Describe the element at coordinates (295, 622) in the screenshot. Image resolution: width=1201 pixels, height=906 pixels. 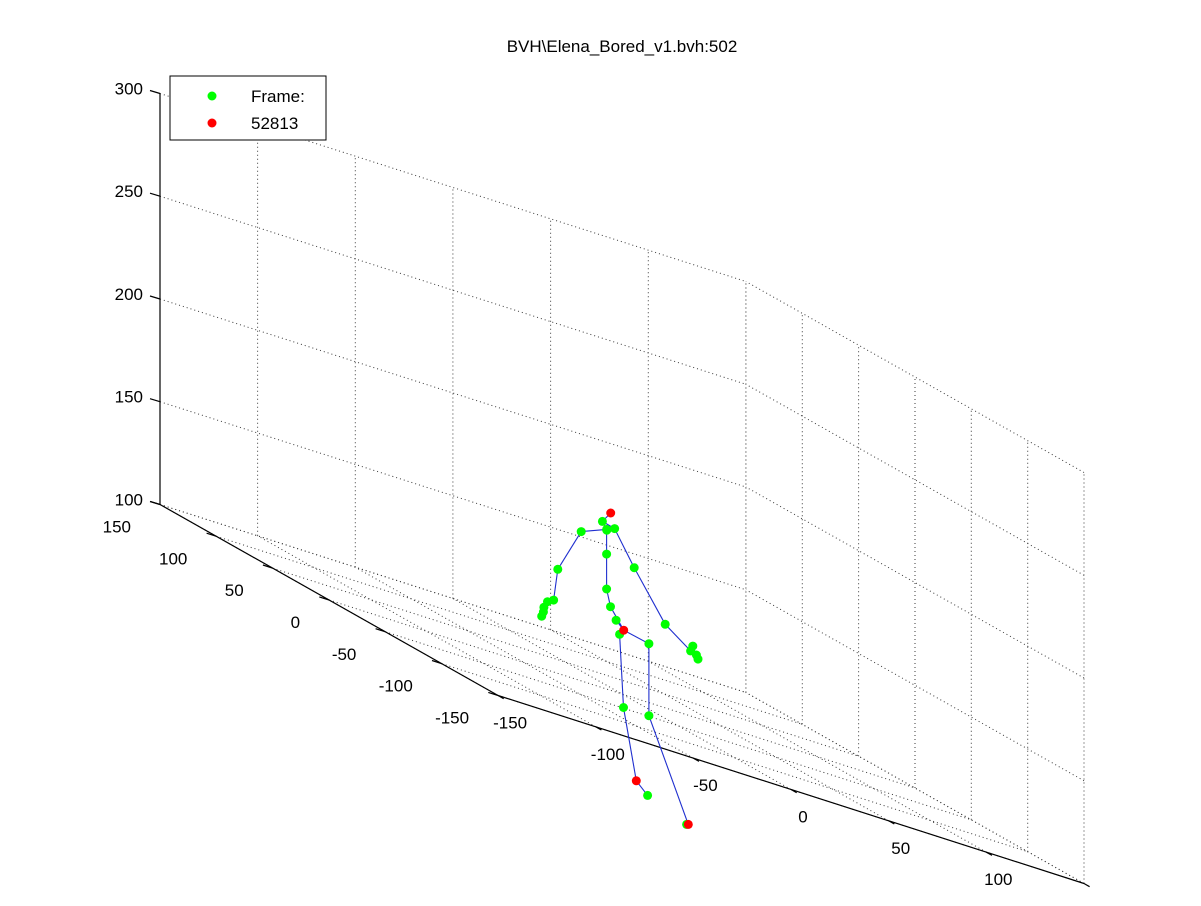
I see `y-tick-label: 0` at that location.